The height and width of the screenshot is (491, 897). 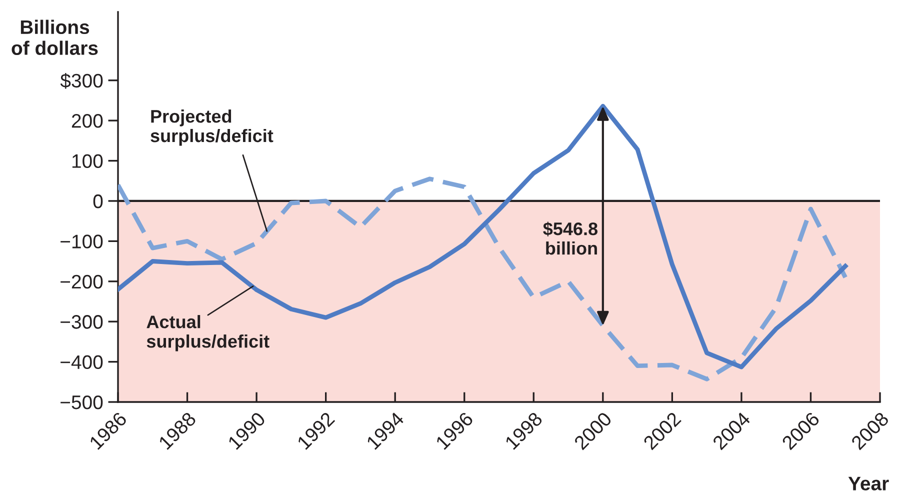 What do you see at coordinates (208, 333) in the screenshot?
I see `annotation: Actual surplus/deficit` at bounding box center [208, 333].